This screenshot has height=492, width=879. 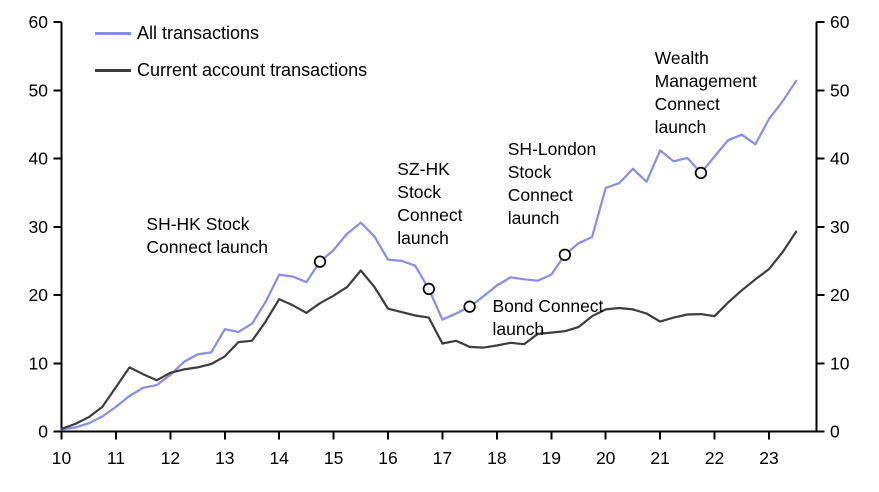 What do you see at coordinates (170, 458) in the screenshot?
I see `x-axis-tick-label: 12` at bounding box center [170, 458].